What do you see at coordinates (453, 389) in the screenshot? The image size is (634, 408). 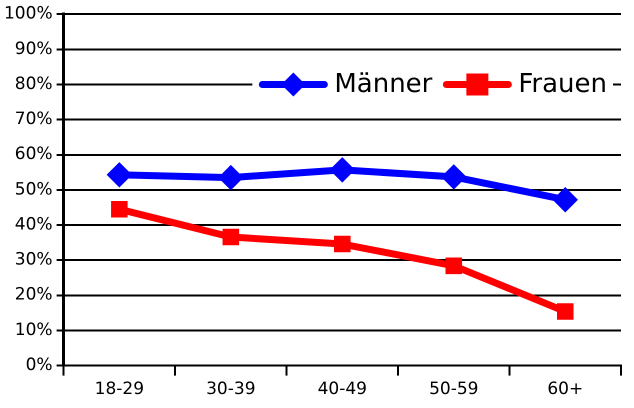 I see `x-tick-label: 50-59` at bounding box center [453, 389].